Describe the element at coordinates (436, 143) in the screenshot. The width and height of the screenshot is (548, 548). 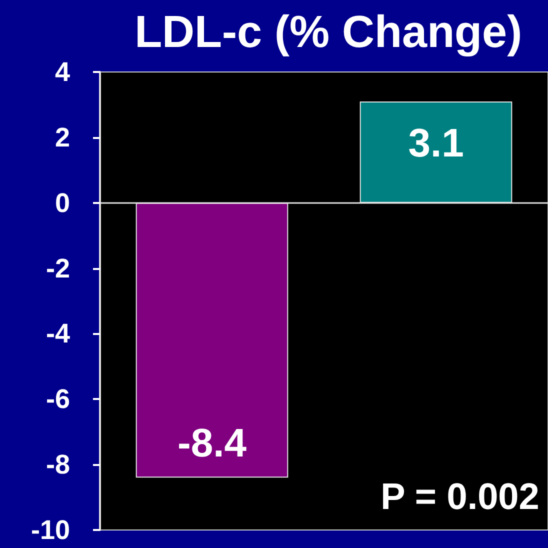
I see `data-label: 3.1` at that location.